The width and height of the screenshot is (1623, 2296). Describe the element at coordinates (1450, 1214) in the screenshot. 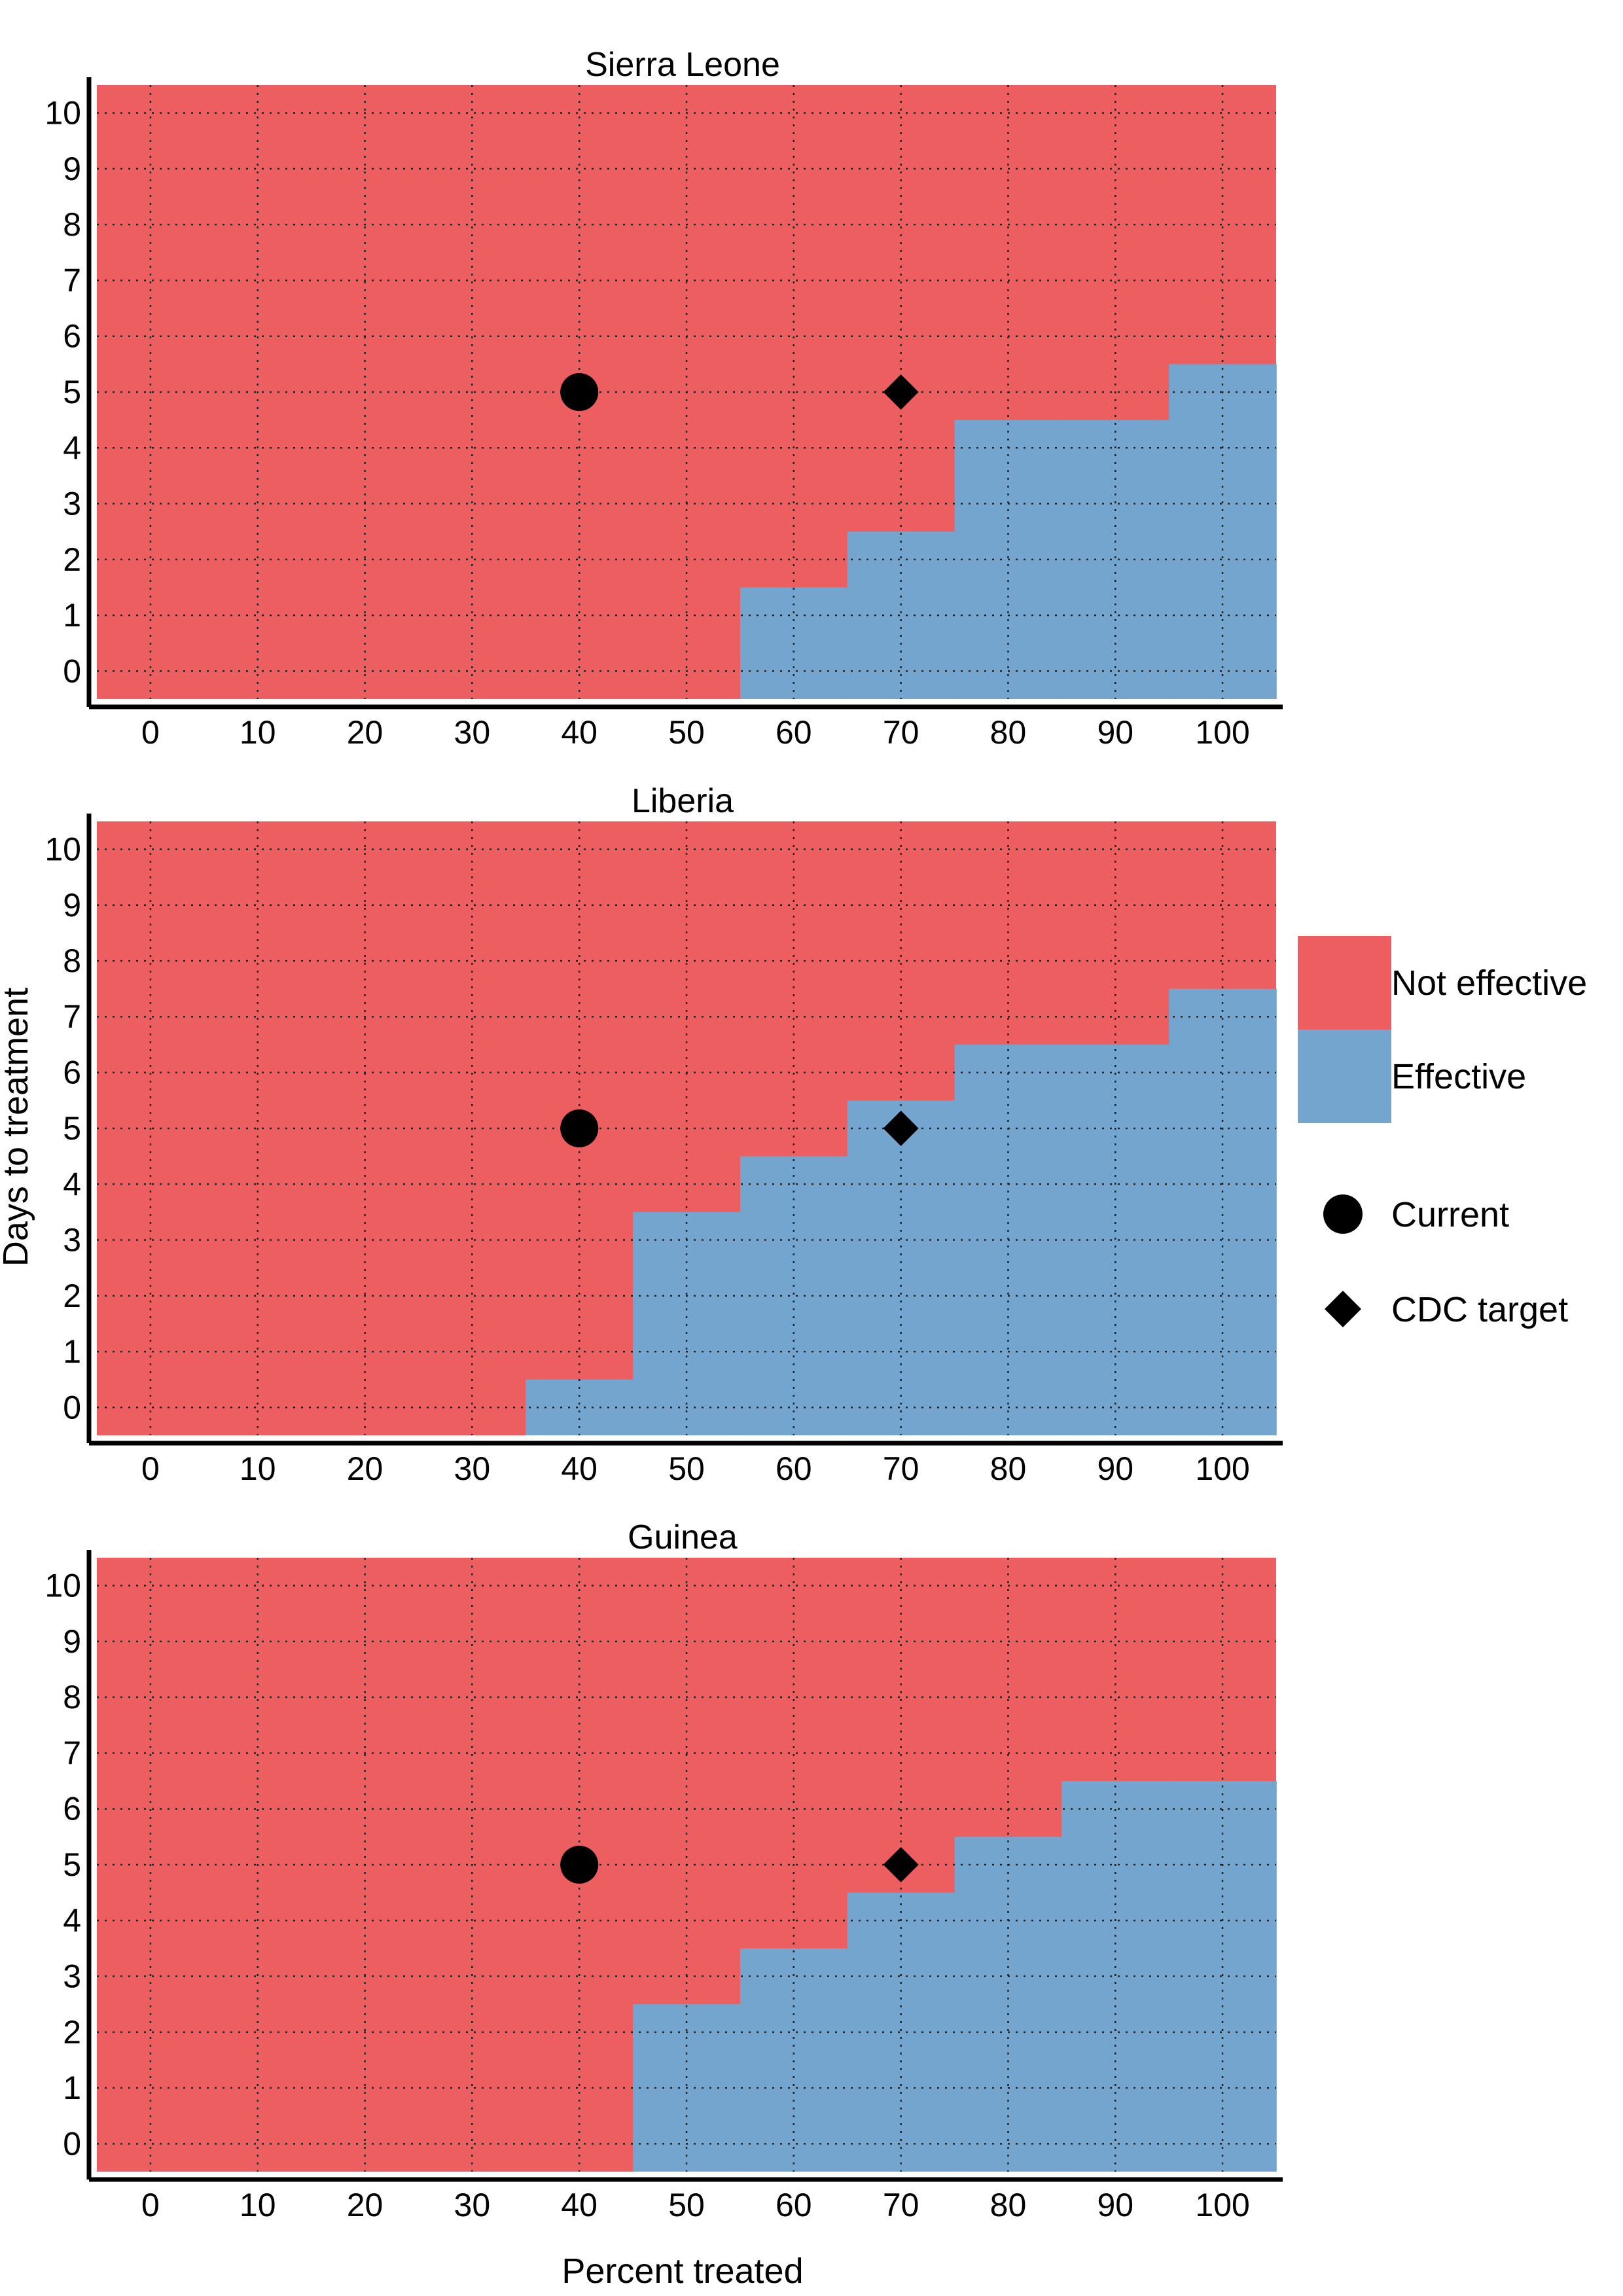

I see `legend-label: Current` at that location.